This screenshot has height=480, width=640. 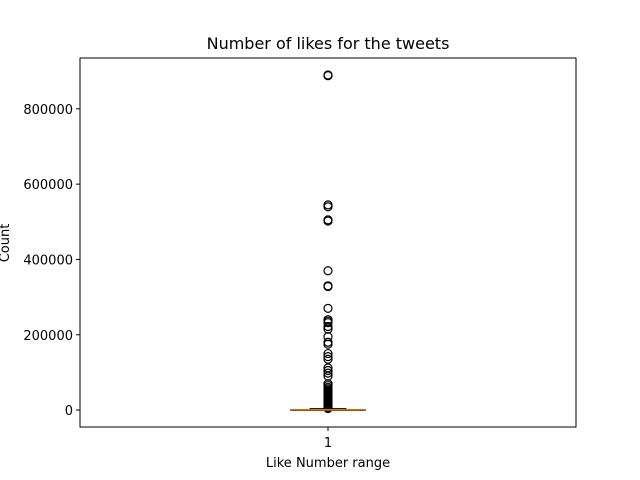 I want to click on y-tick-label: 0, so click(x=69, y=411).